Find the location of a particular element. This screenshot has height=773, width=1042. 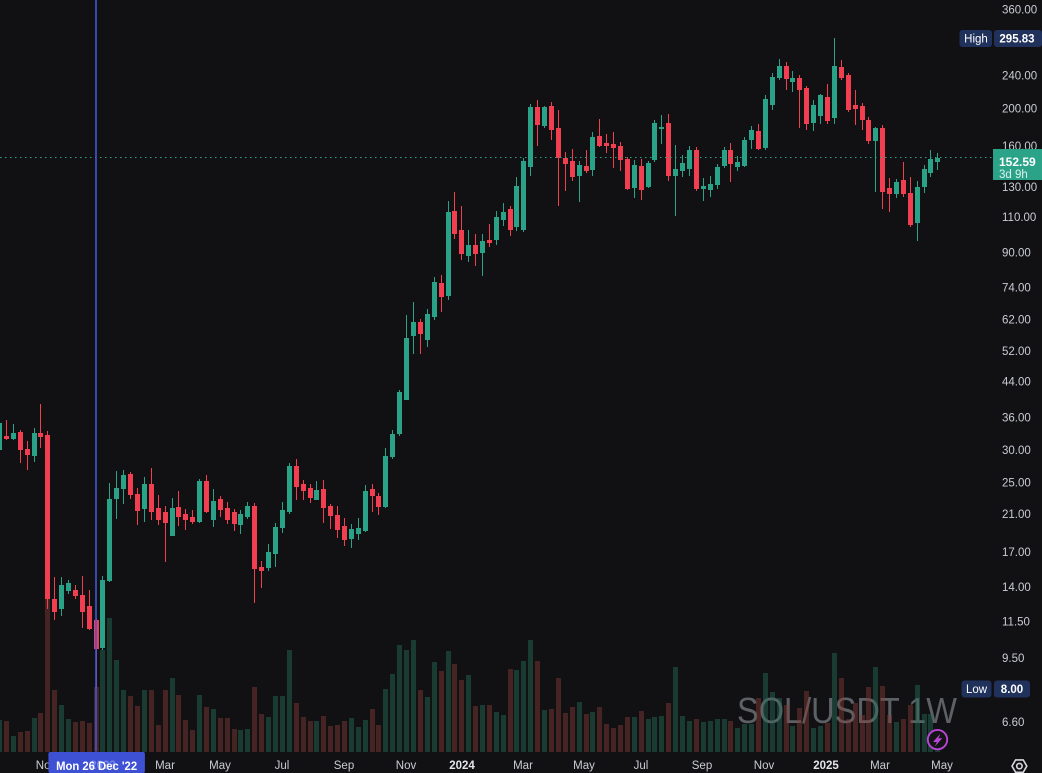

svg-text: 14.00 is located at coordinates (1016, 588).